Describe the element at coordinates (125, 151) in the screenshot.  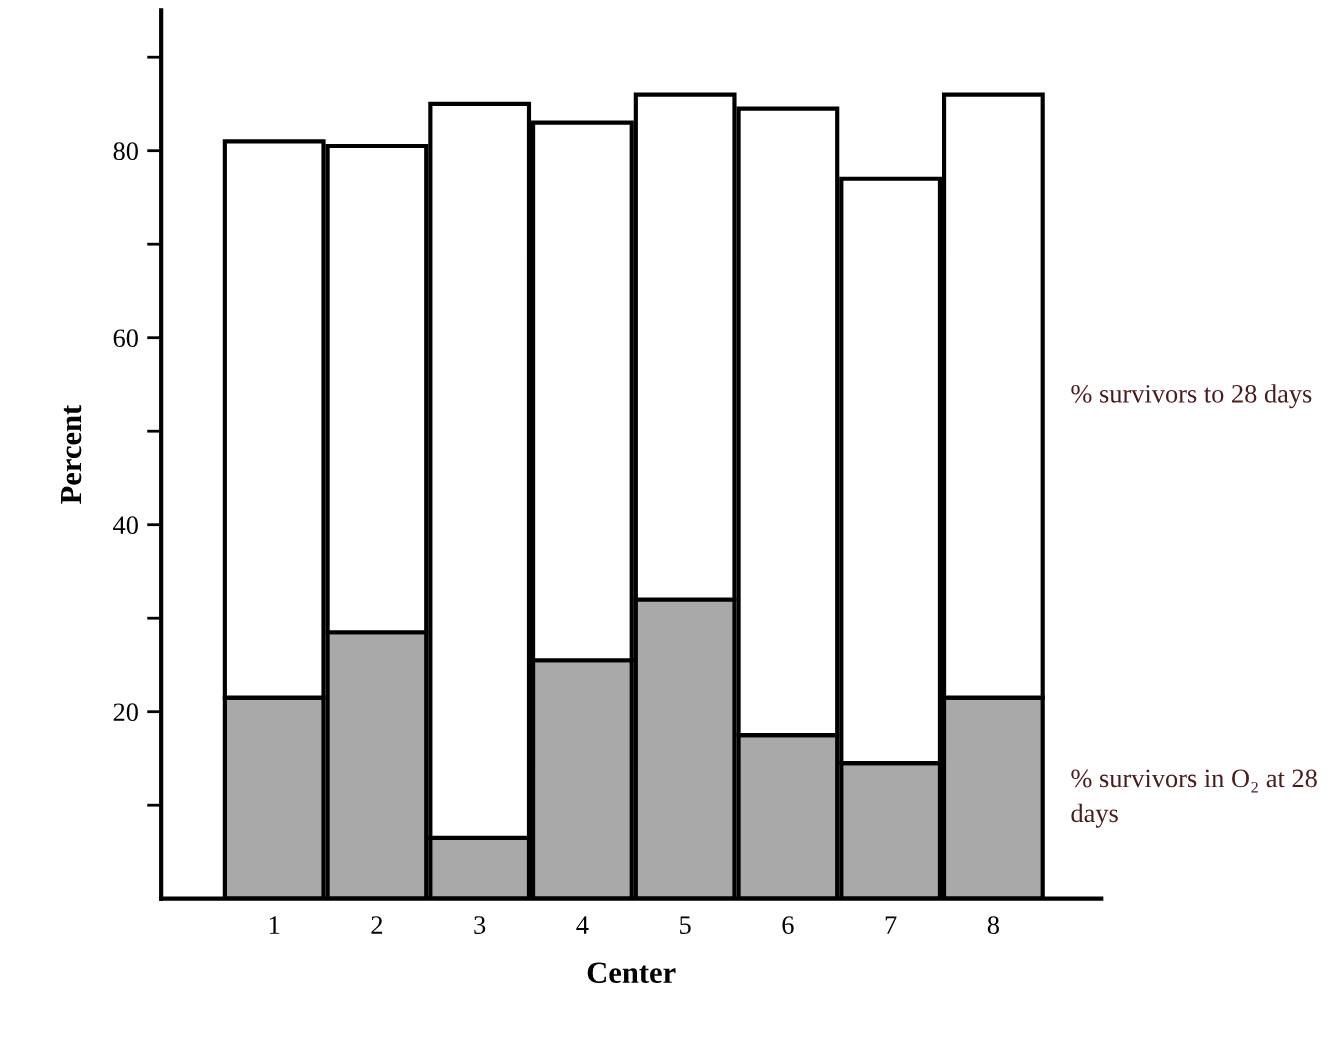
I see `y-tick-label: 80` at that location.